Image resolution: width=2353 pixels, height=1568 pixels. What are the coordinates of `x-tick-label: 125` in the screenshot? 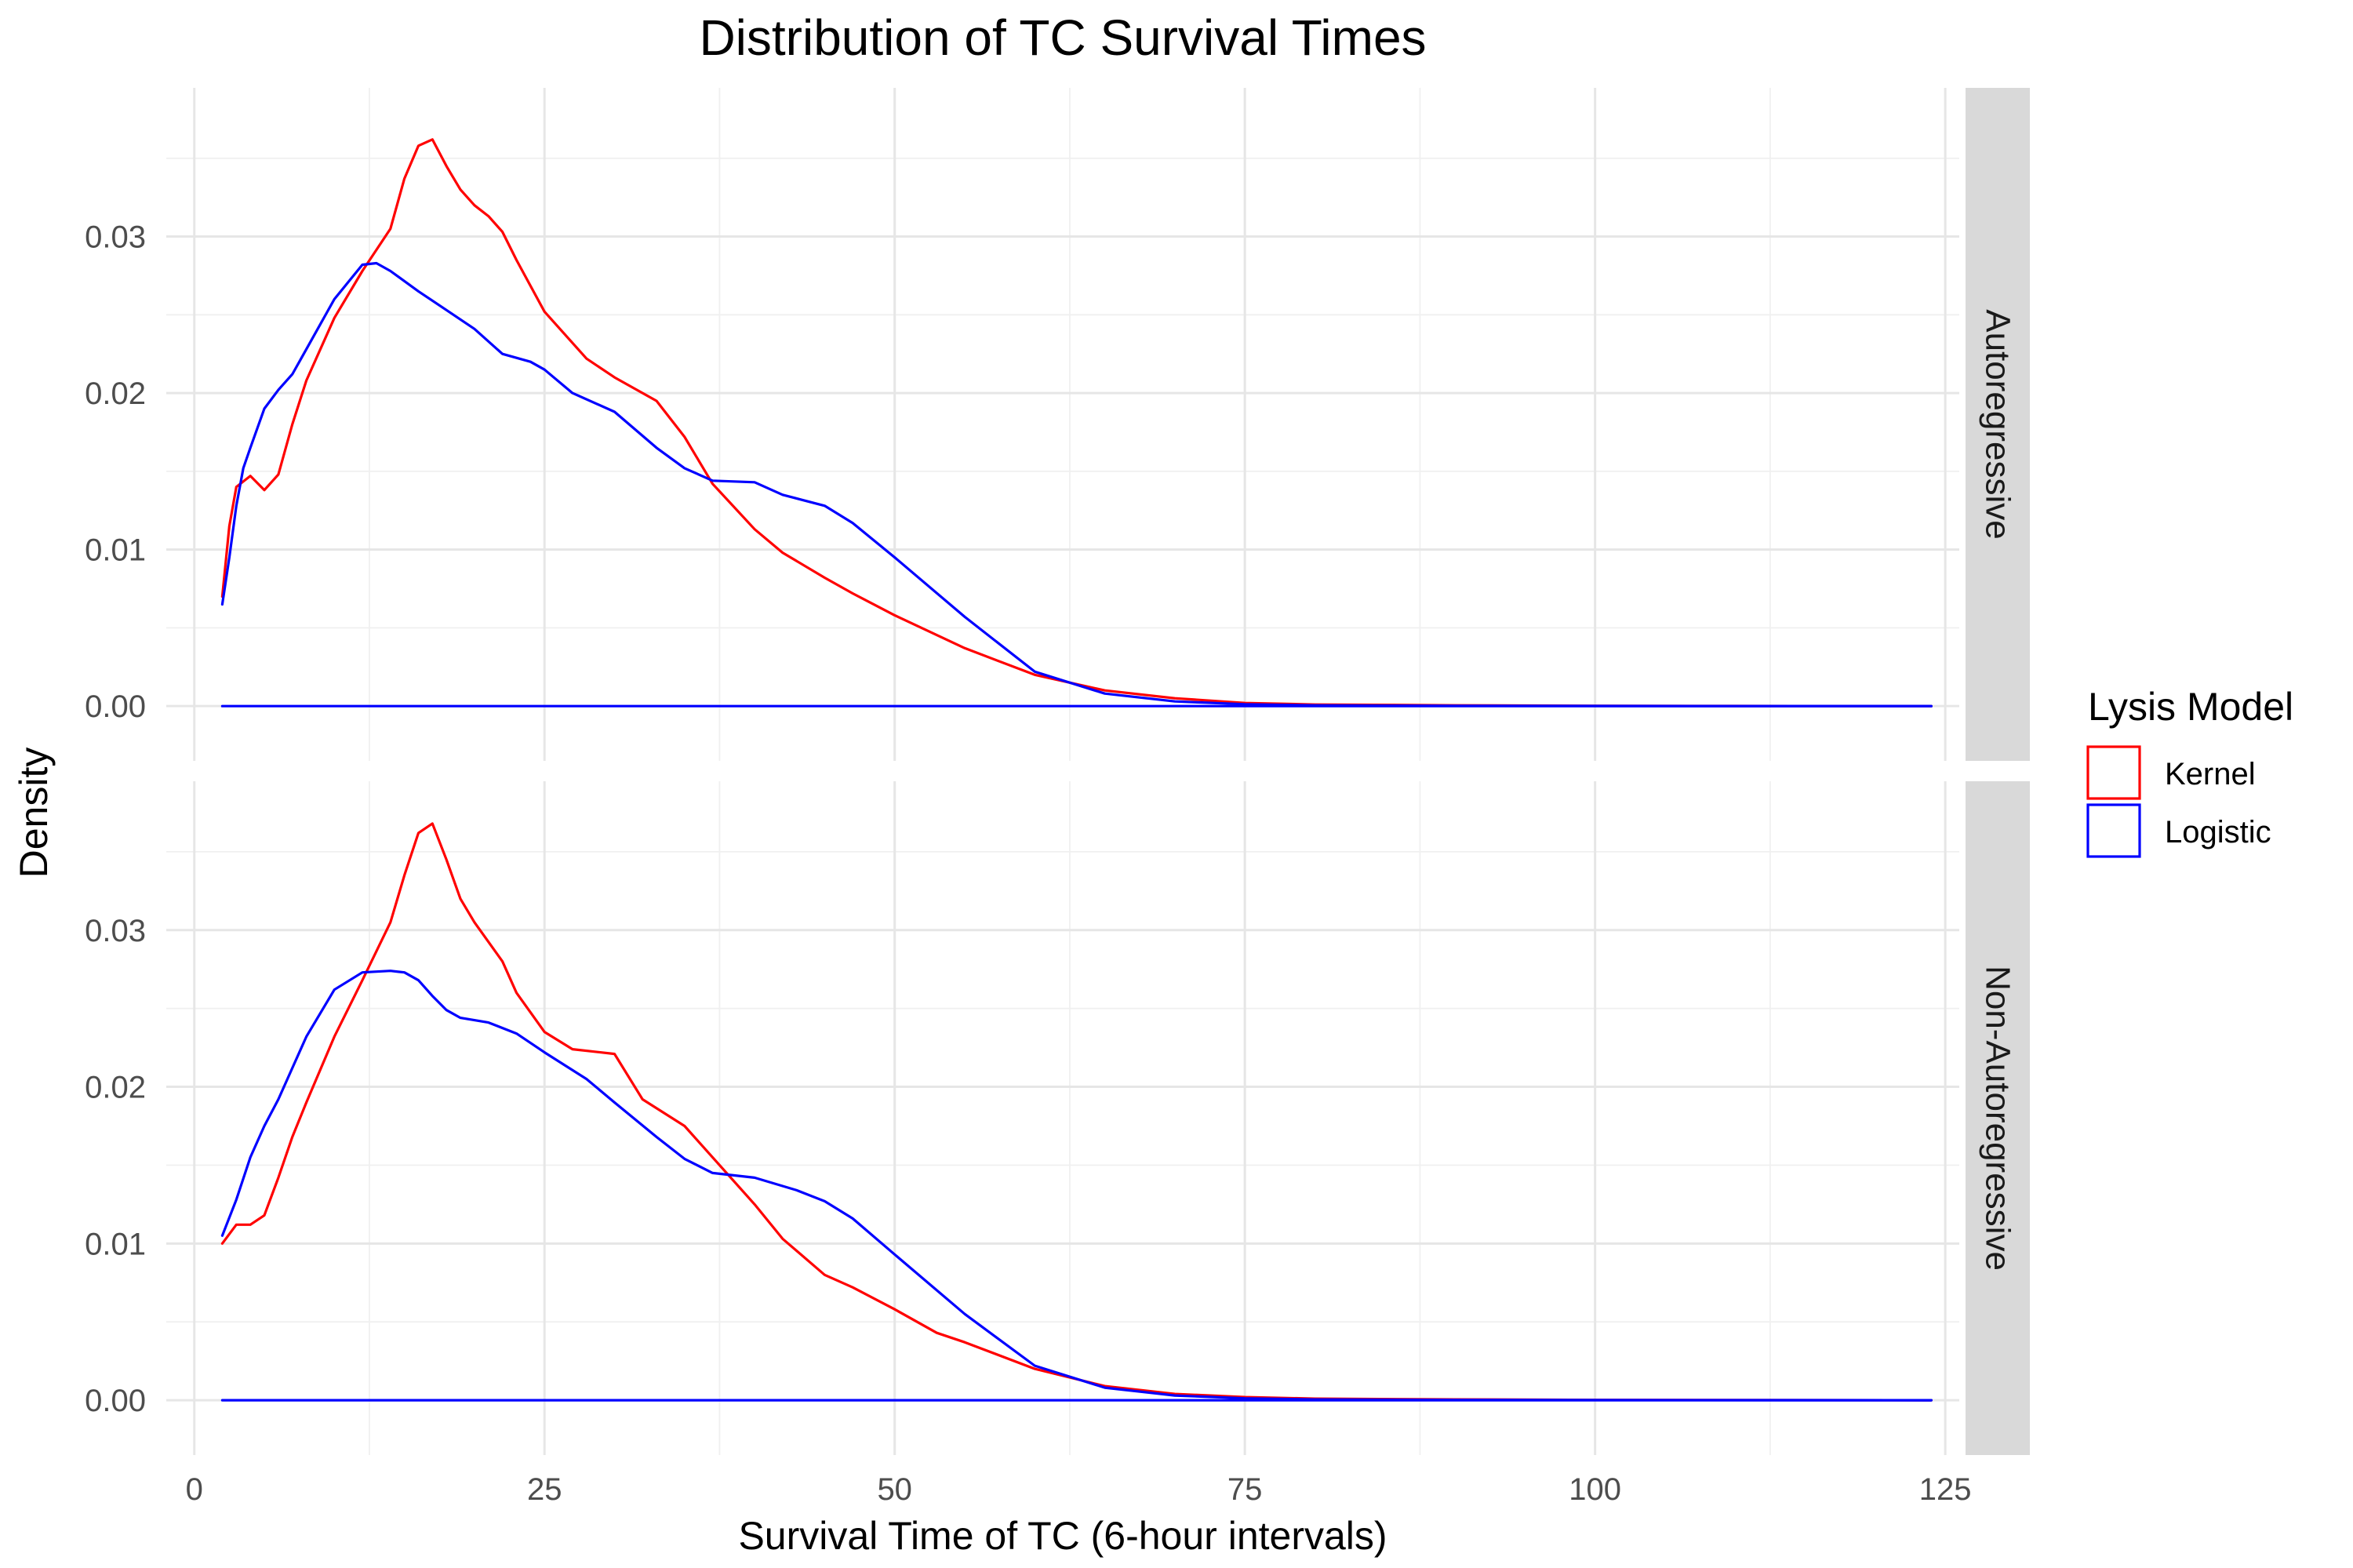 It's located at (1945, 1489).